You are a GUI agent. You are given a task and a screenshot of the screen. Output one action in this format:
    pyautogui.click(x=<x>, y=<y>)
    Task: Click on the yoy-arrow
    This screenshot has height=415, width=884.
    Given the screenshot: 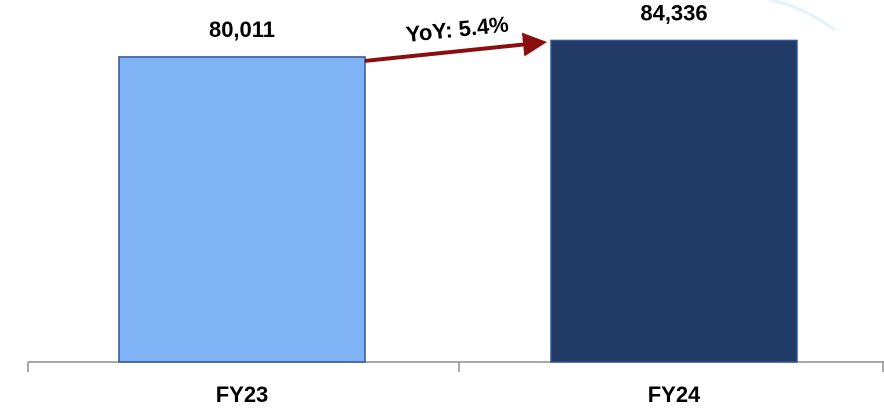 What is the action you would take?
    pyautogui.click(x=455, y=47)
    